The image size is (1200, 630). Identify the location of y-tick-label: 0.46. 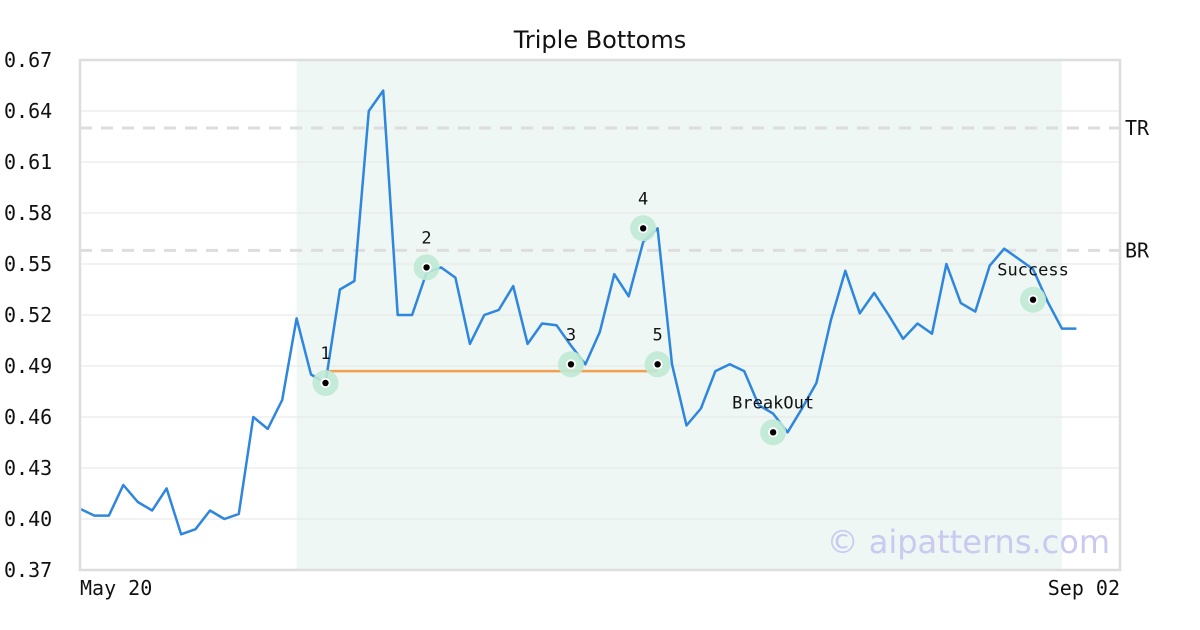
(28, 417).